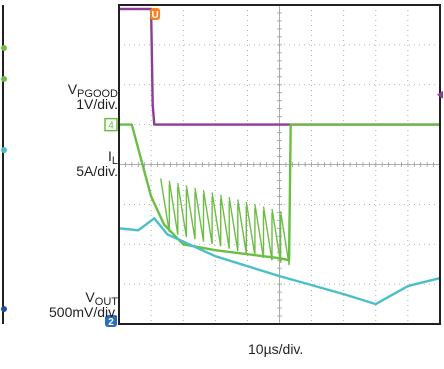 This screenshot has width=444, height=369. Describe the element at coordinates (225, 222) in the screenshot. I see `il-ripple` at that location.